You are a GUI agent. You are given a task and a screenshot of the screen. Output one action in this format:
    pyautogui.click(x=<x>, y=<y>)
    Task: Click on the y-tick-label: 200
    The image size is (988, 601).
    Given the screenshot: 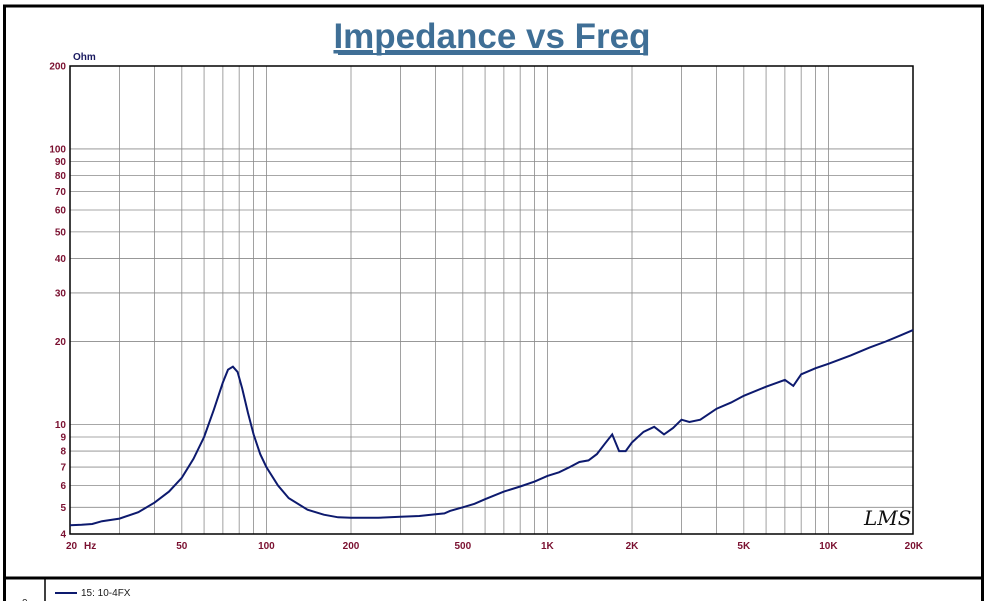 What is the action you would take?
    pyautogui.click(x=57, y=67)
    